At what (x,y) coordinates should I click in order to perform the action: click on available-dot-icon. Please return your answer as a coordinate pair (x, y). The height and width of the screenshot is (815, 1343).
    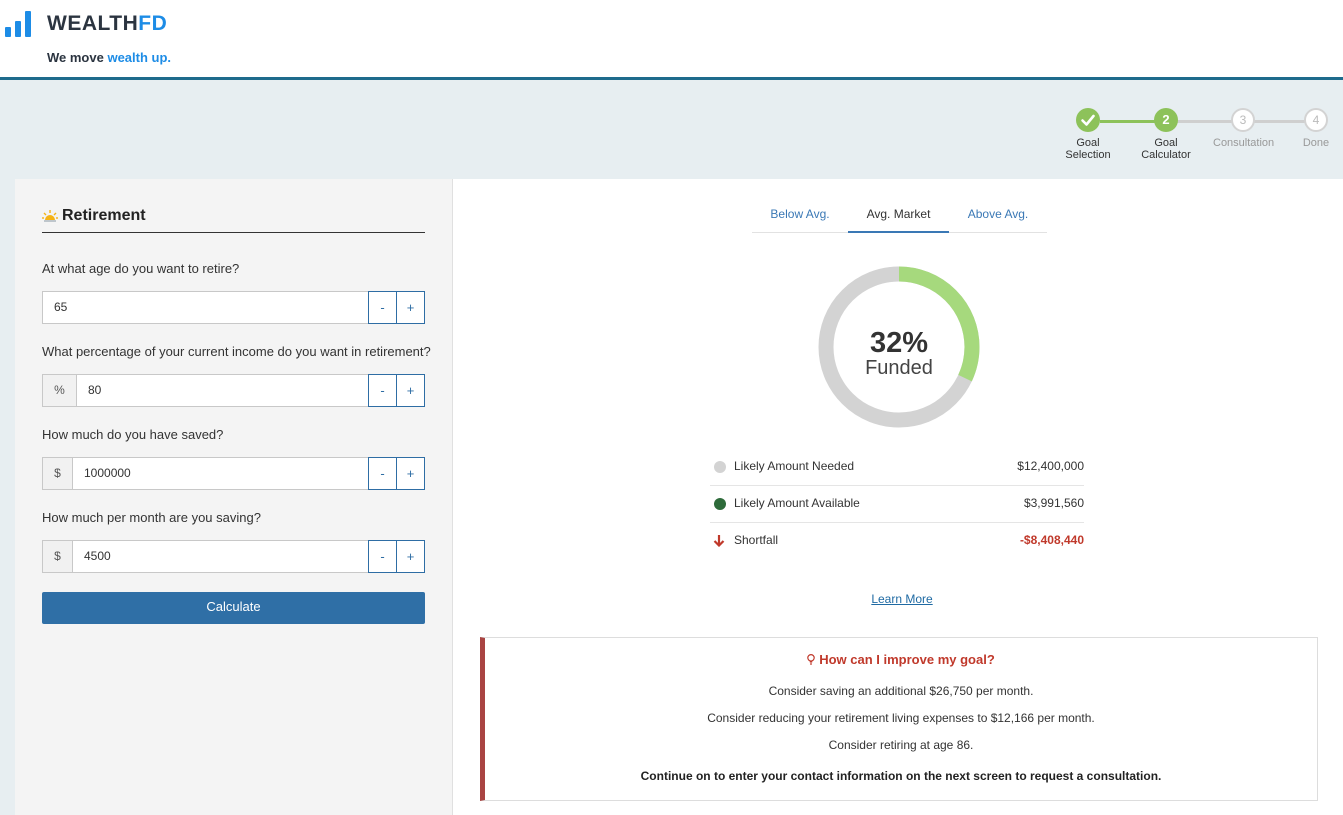
    Looking at the image, I should click on (720, 504).